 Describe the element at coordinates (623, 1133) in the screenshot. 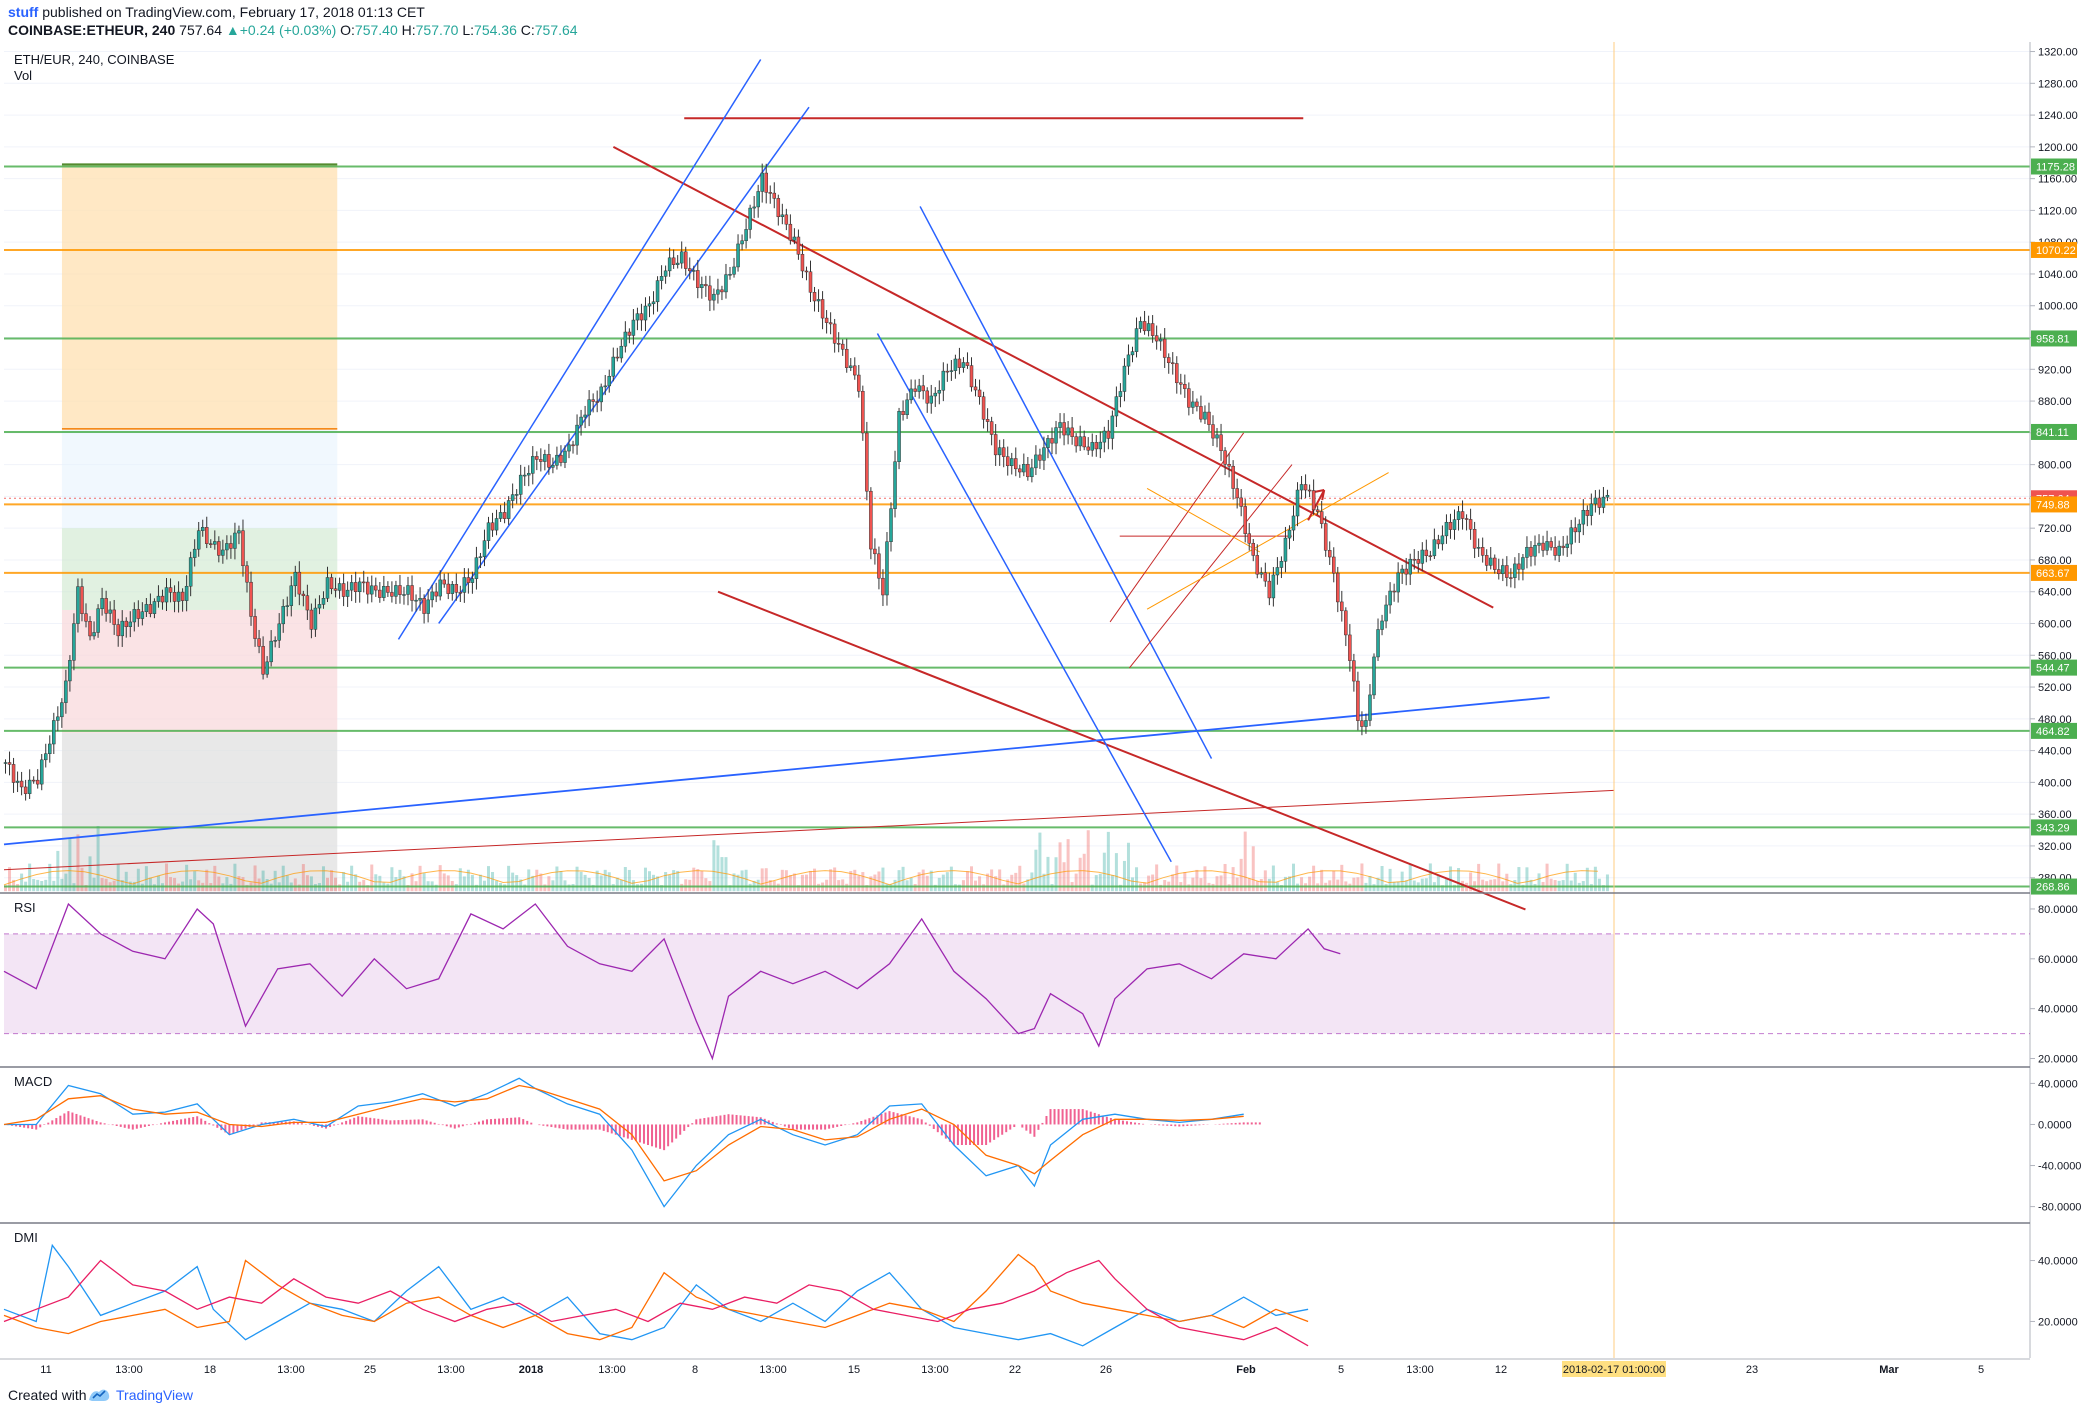

I see `macd-signal-line` at that location.